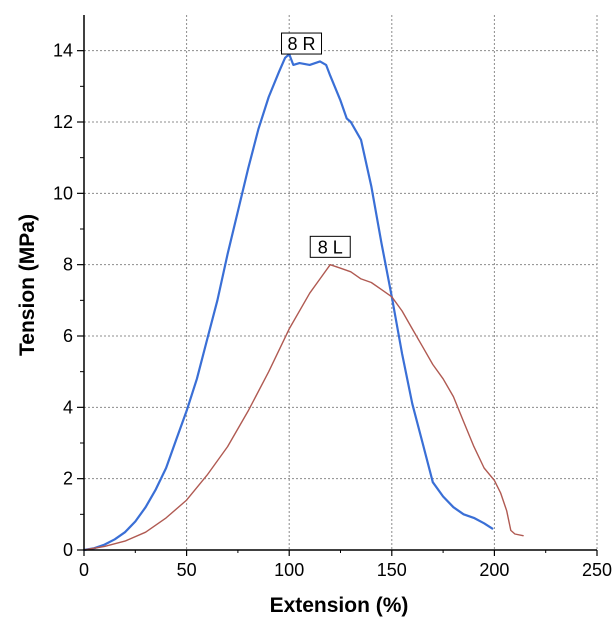 This screenshot has width=615, height=618. What do you see at coordinates (316, 145) in the screenshot?
I see `annotations: 8 R 8 L` at bounding box center [316, 145].